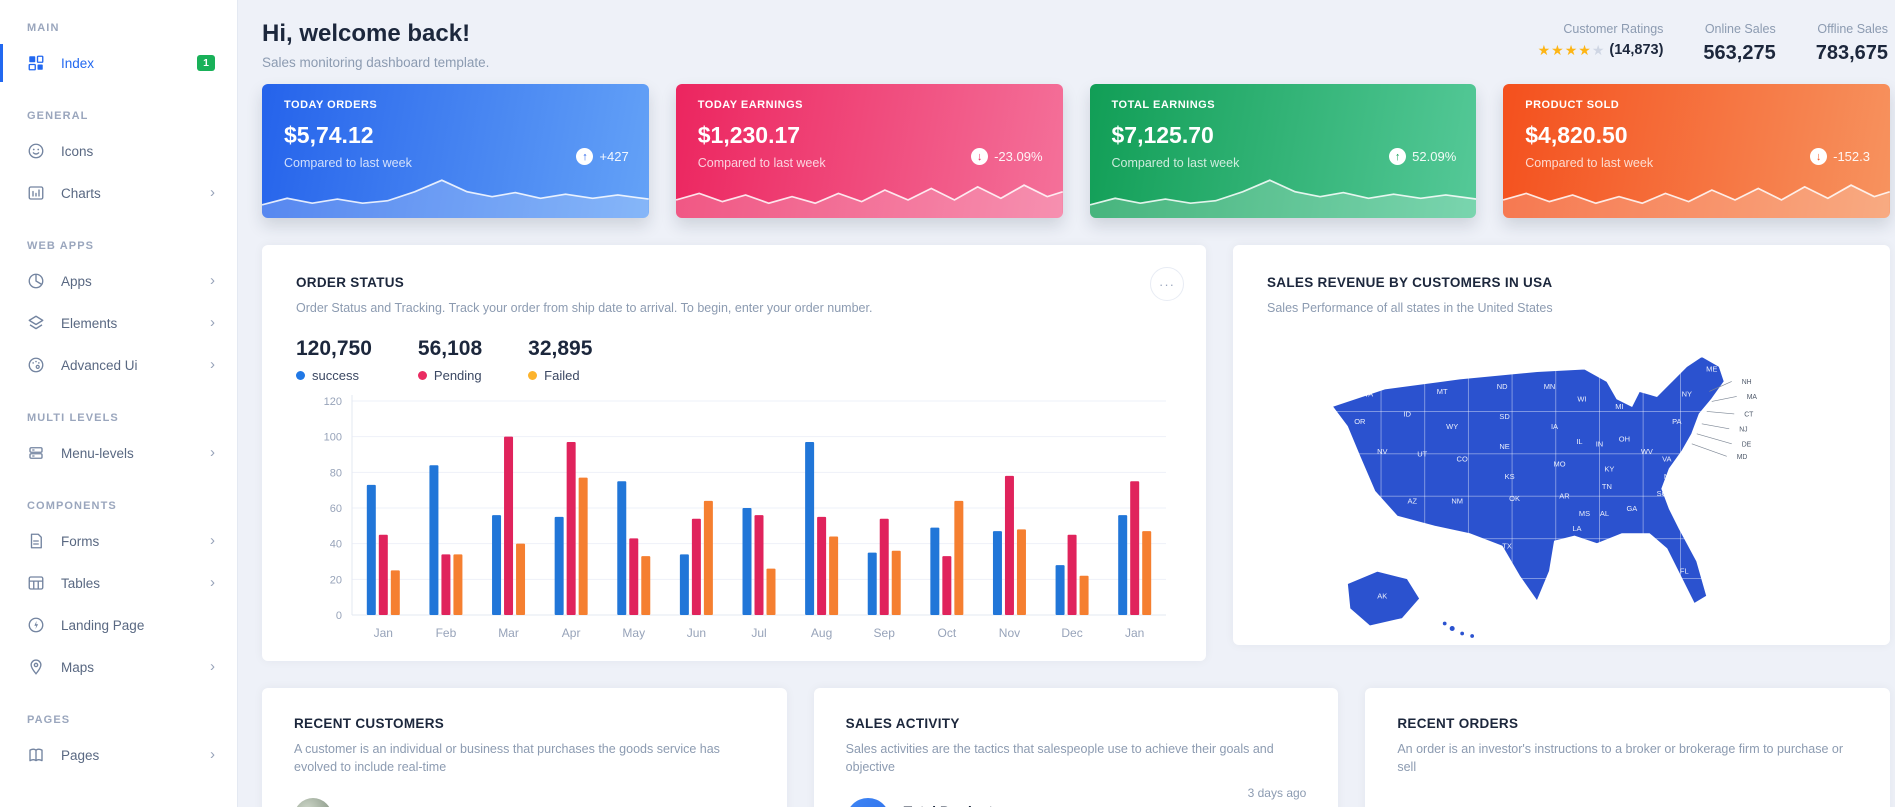  Describe the element at coordinates (602, 156) in the screenshot. I see `stat-card-delta: ↑ +427` at that location.